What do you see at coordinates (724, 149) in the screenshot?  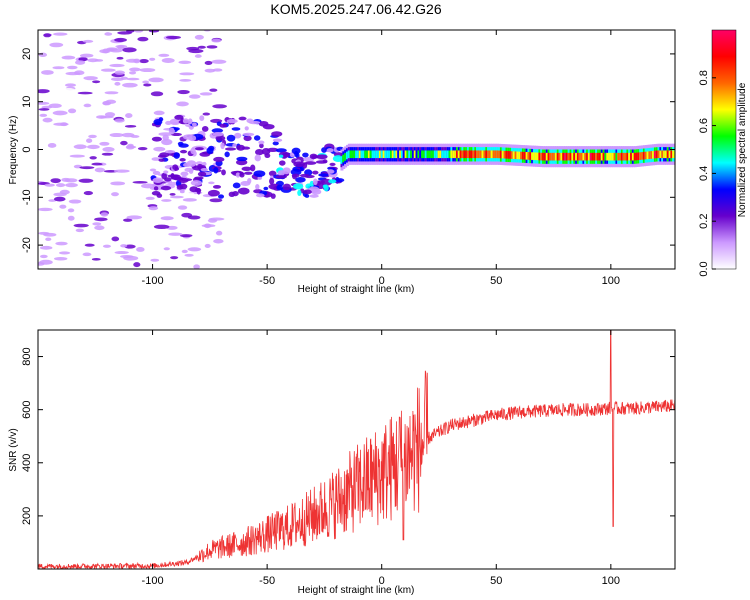 I see `colorbar-strip` at bounding box center [724, 149].